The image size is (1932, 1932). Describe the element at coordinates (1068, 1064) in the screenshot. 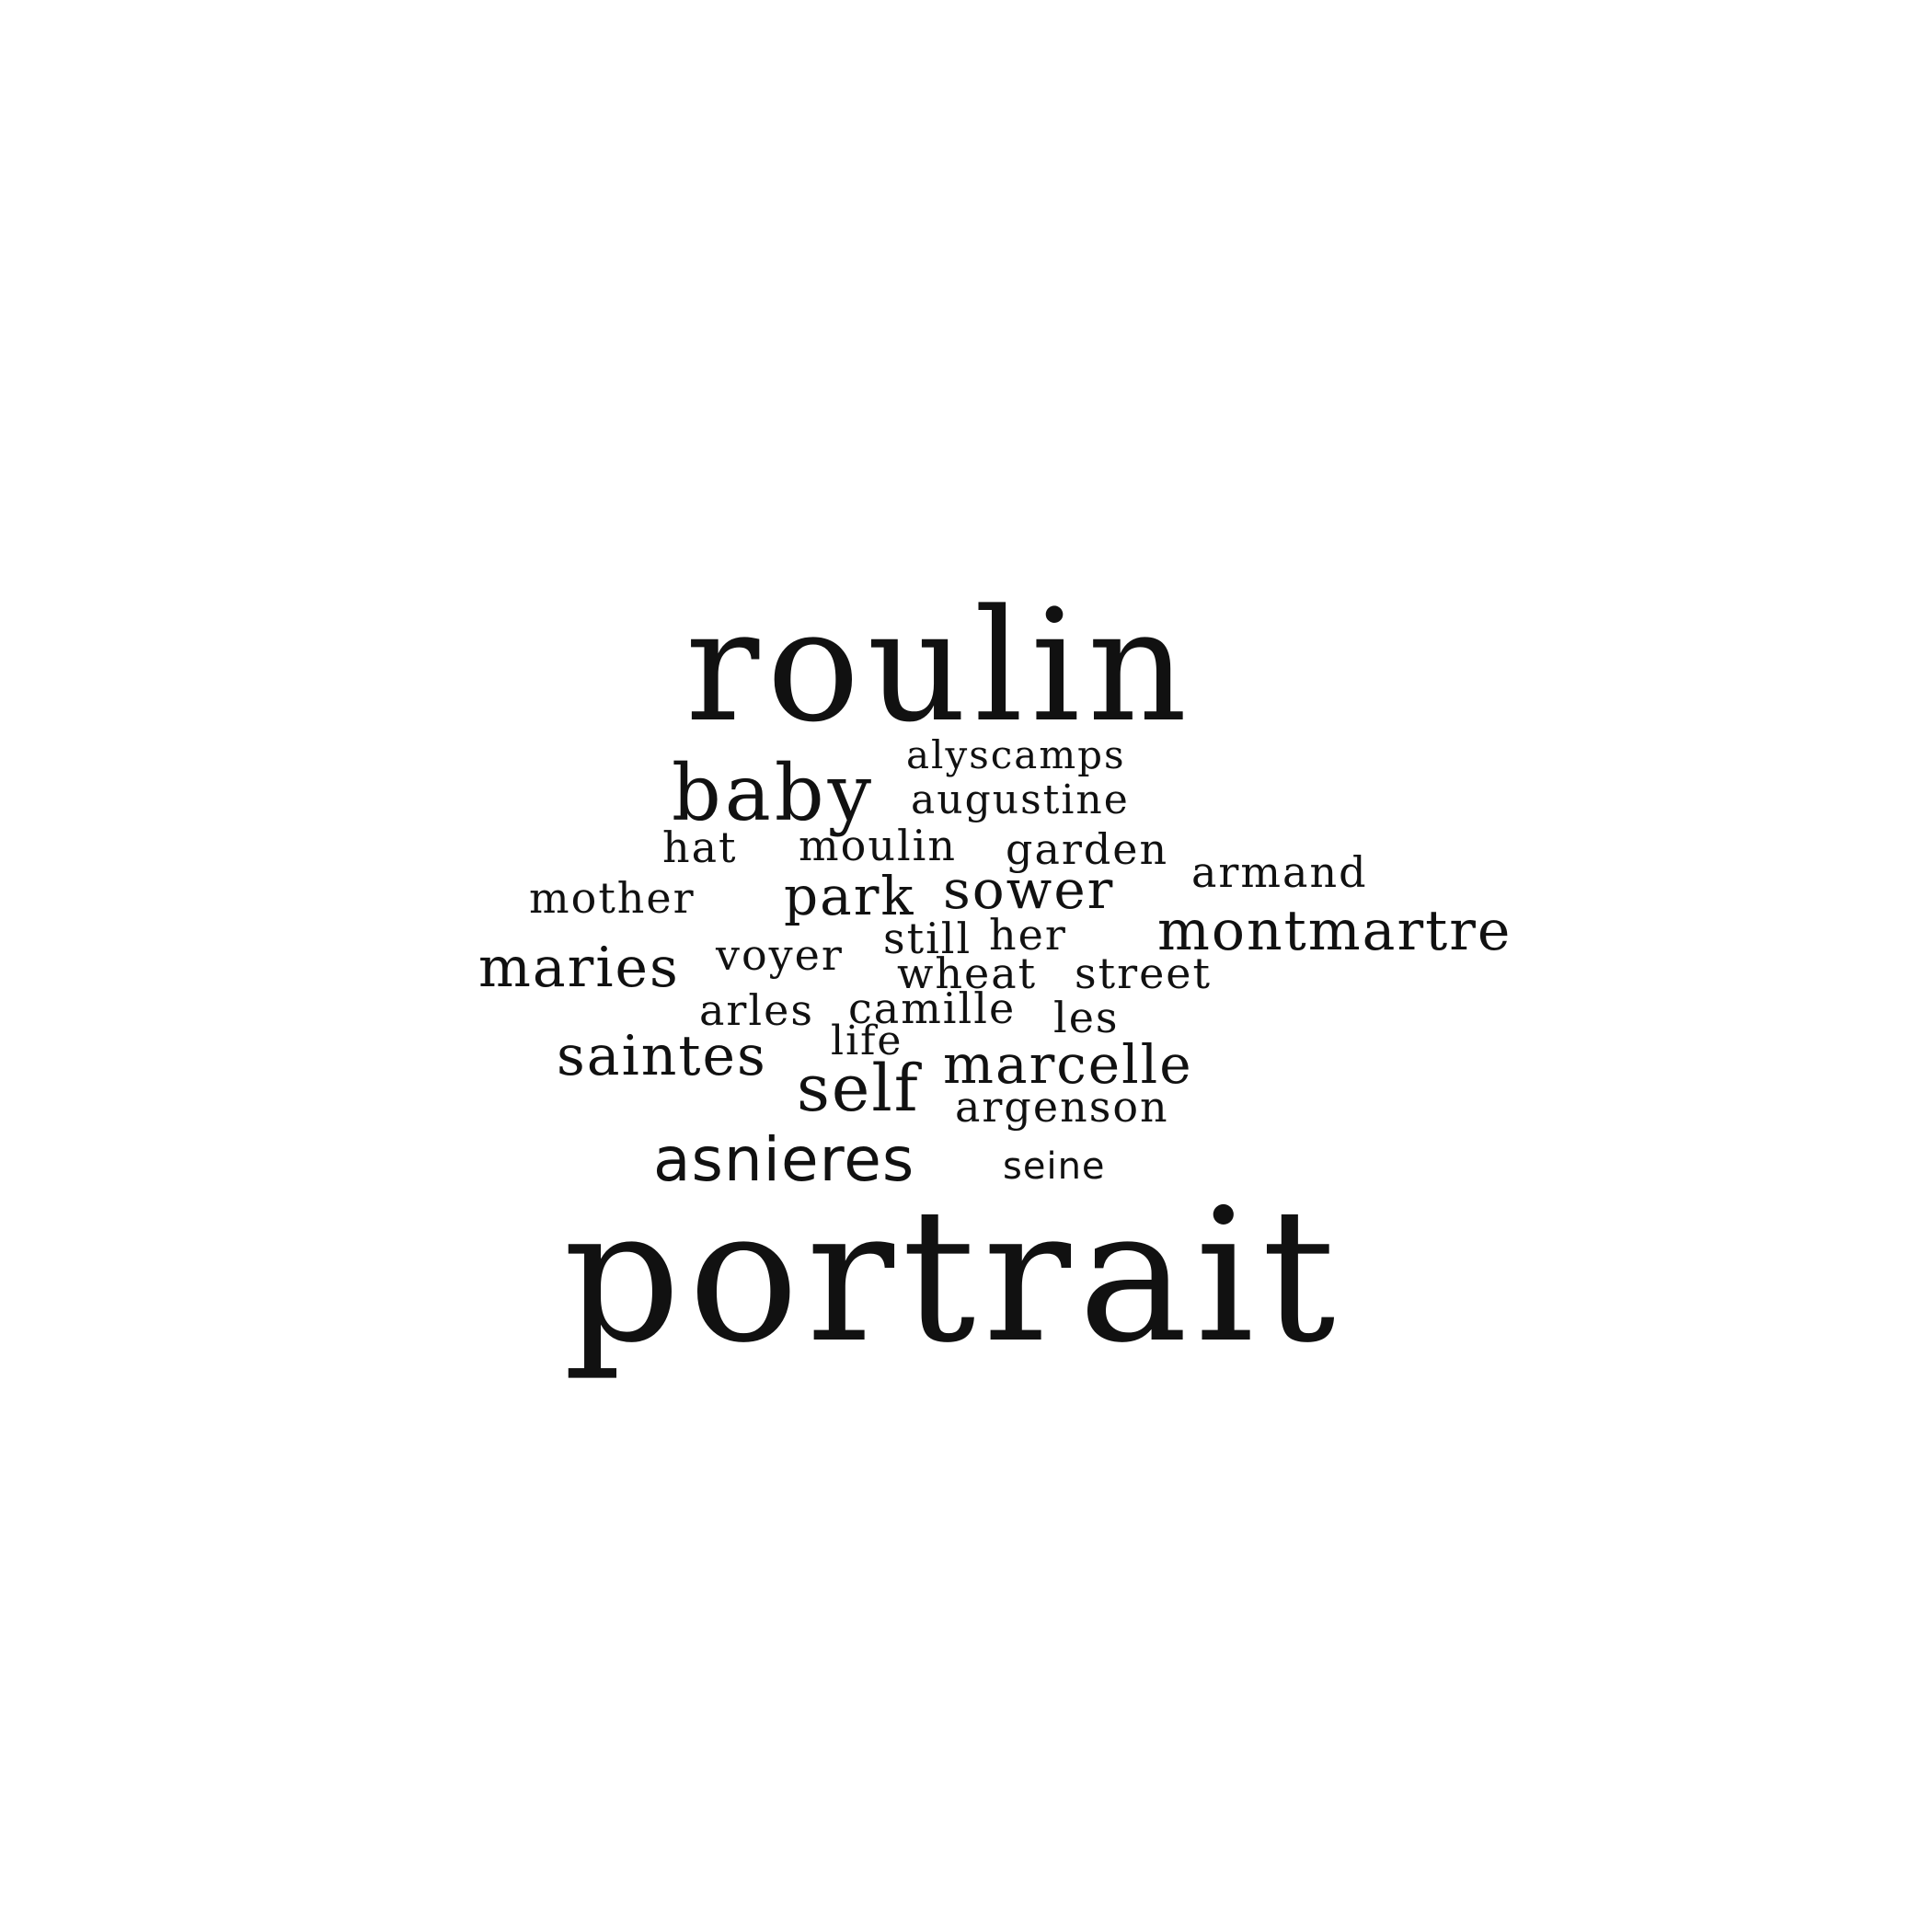

I see `word-marcelle: marcelle` at that location.